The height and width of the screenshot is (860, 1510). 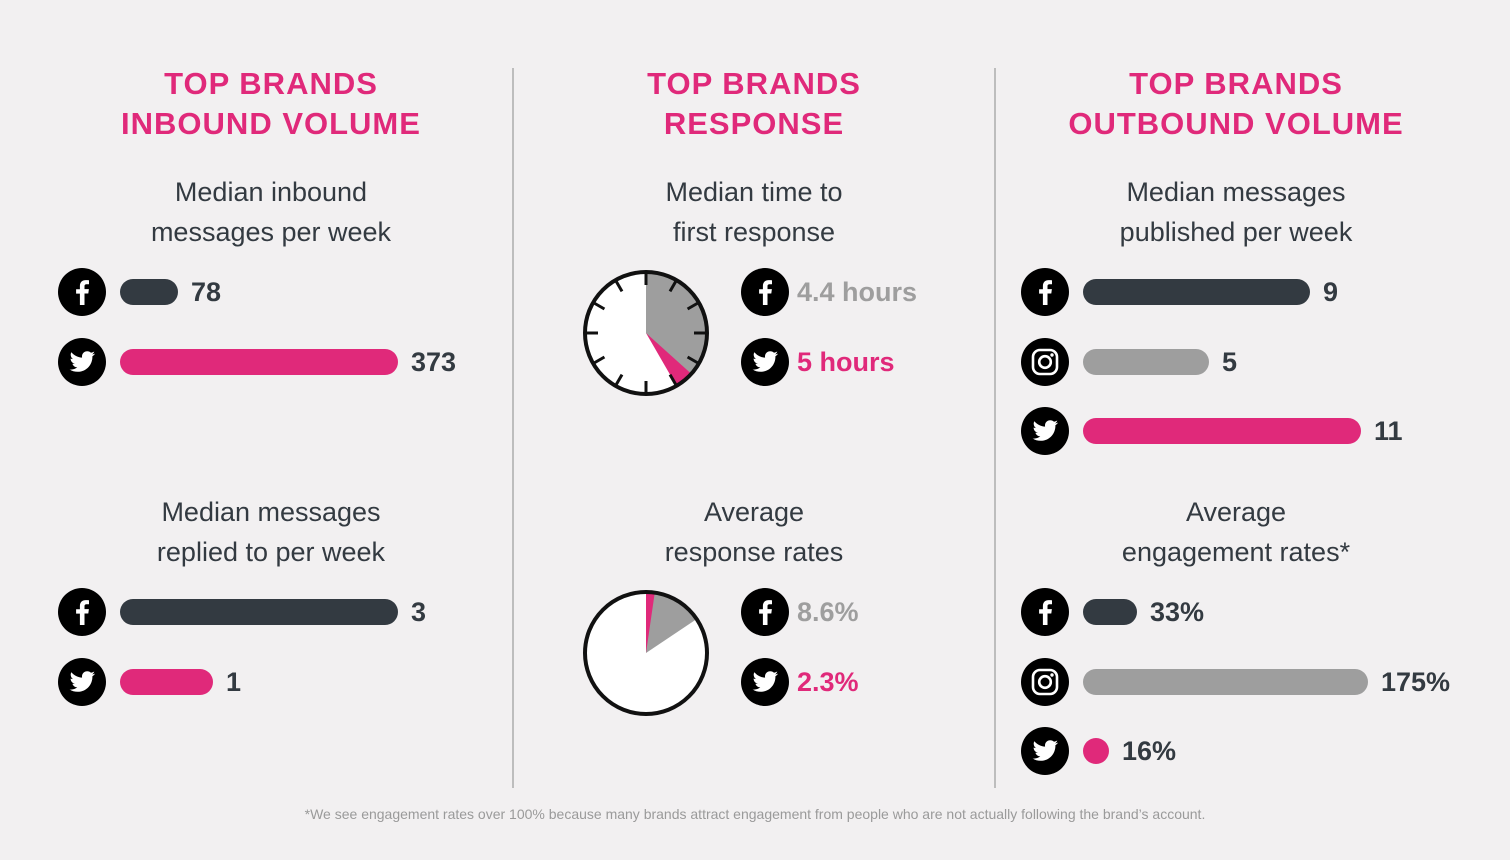 I want to click on bar-value-label: 78, so click(x=206, y=291).